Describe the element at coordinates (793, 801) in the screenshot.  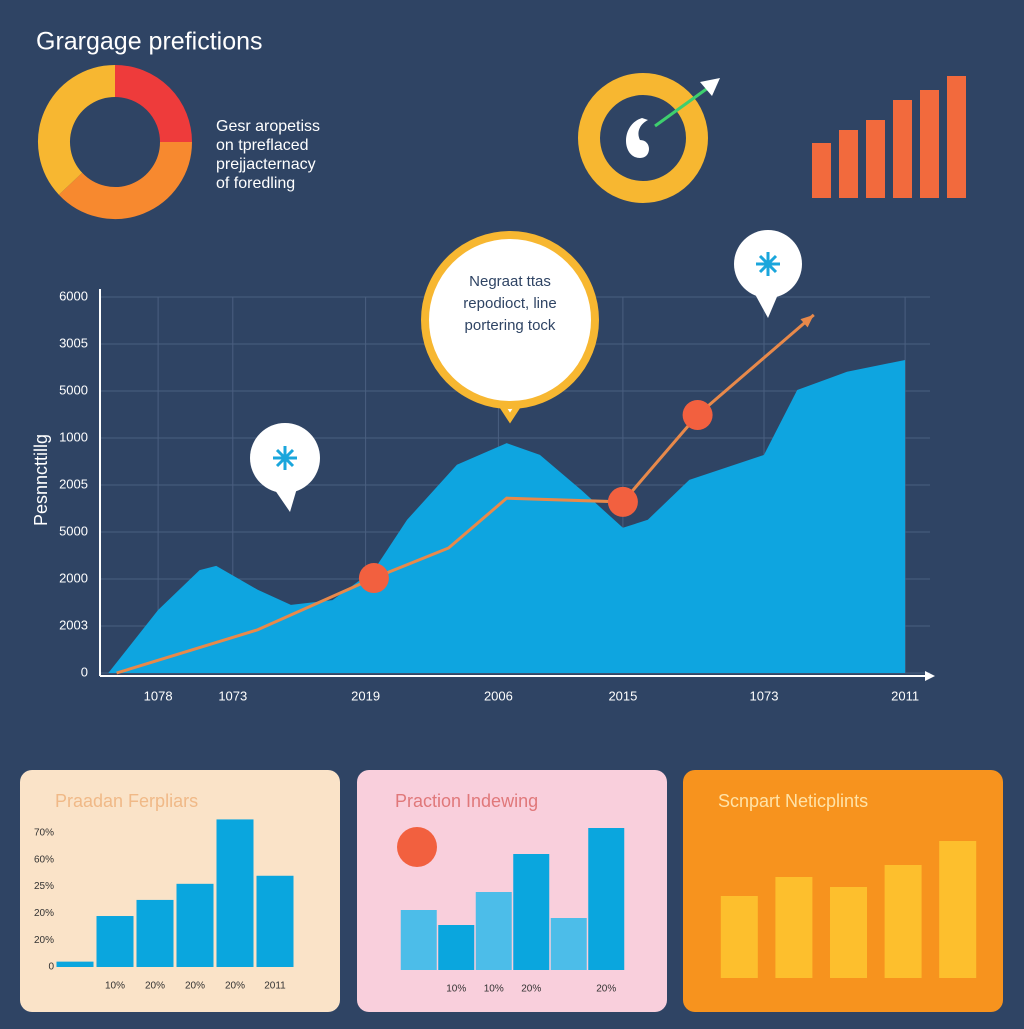
I see `panel-title: Scnpart Neticplints` at that location.